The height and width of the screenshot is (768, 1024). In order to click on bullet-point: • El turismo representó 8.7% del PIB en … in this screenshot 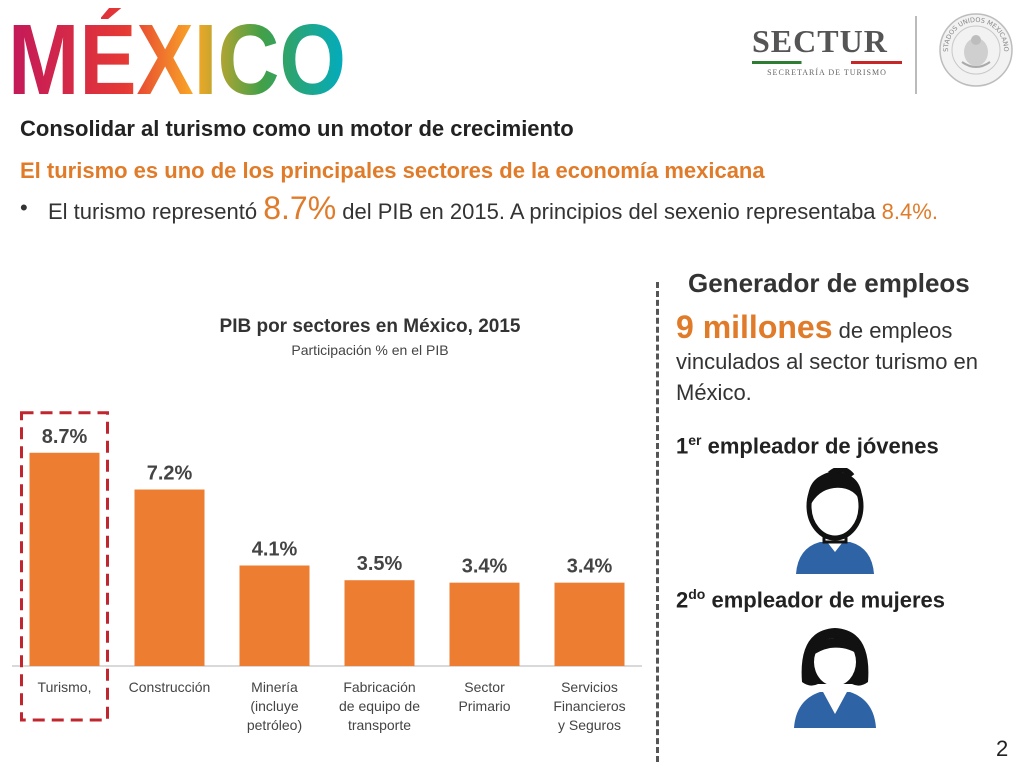, I will do `click(500, 210)`.